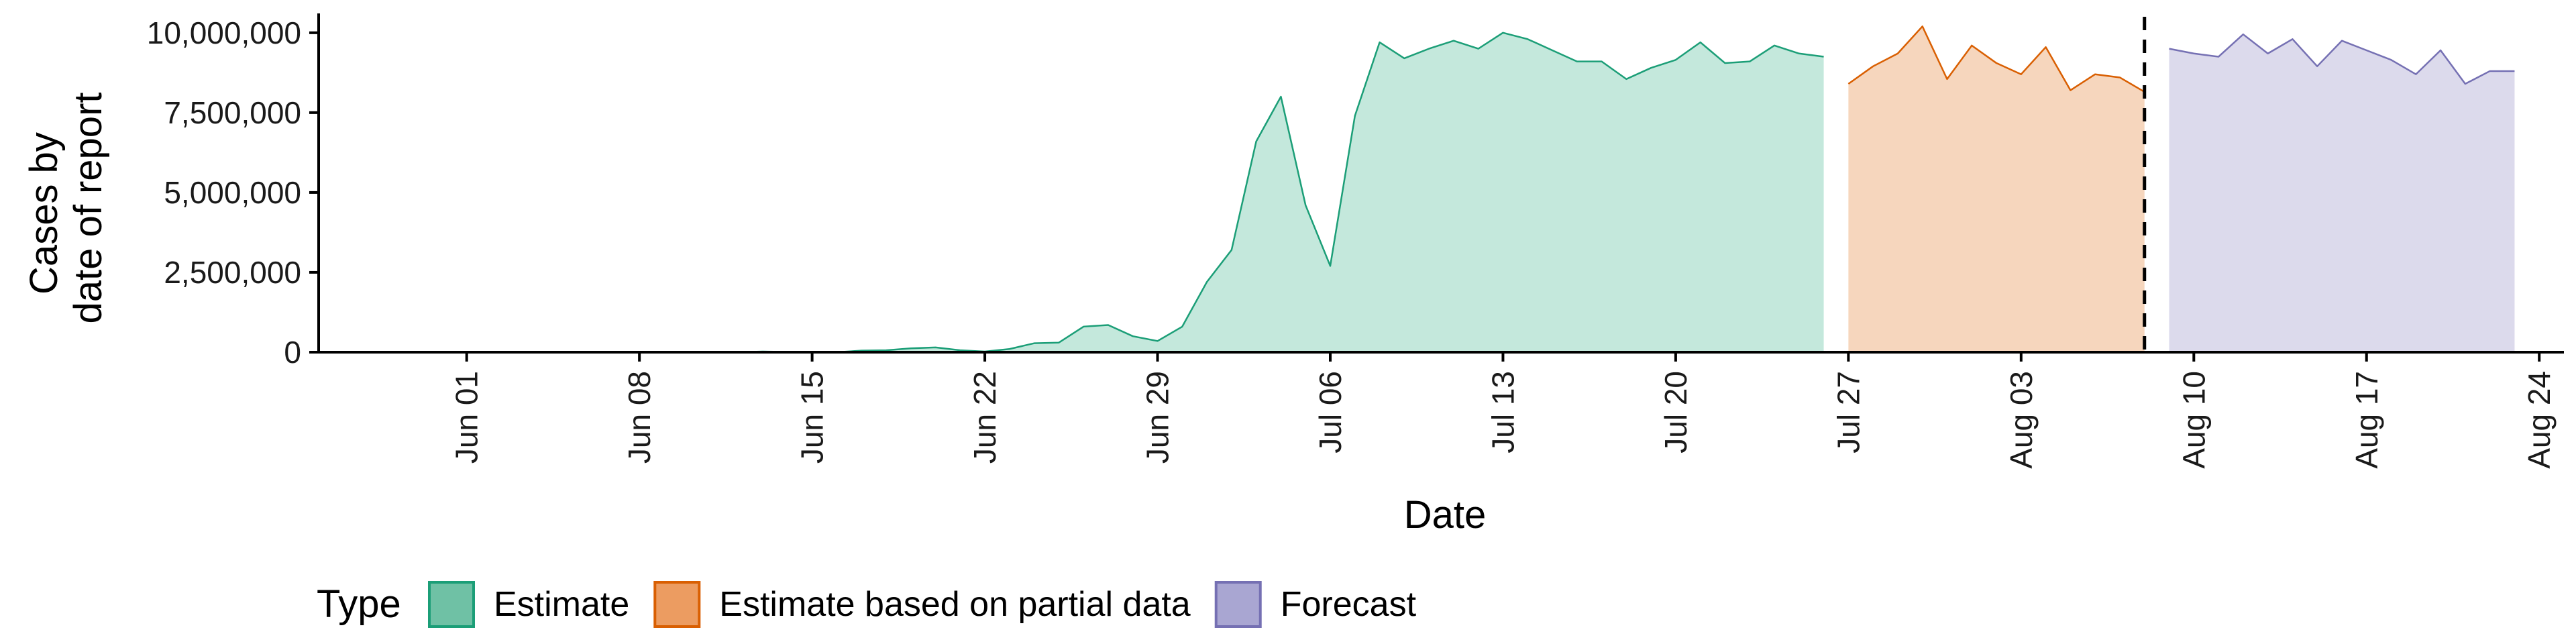 The width and height of the screenshot is (2576, 644). What do you see at coordinates (2366, 420) in the screenshot?
I see `x-tick-label: Aug 17` at bounding box center [2366, 420].